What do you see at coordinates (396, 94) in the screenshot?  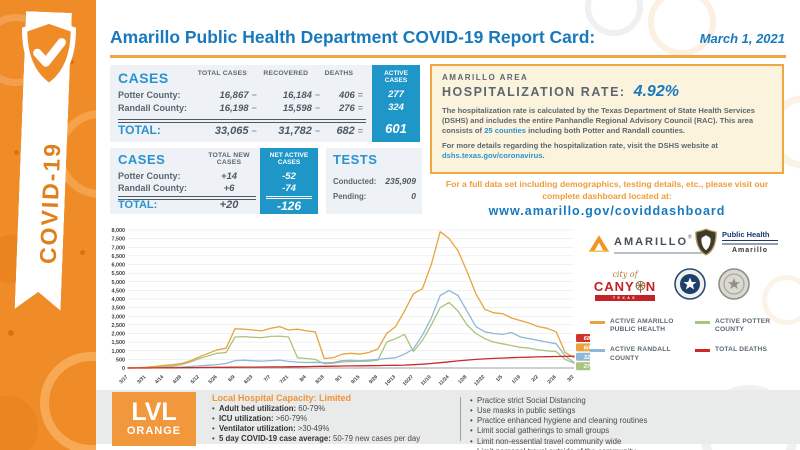 I see `potter-active: 277` at bounding box center [396, 94].